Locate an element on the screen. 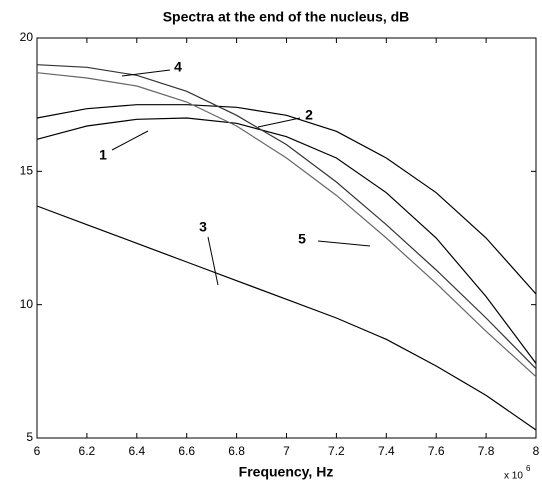  x-tick-label: 6.2 is located at coordinates (87, 451).